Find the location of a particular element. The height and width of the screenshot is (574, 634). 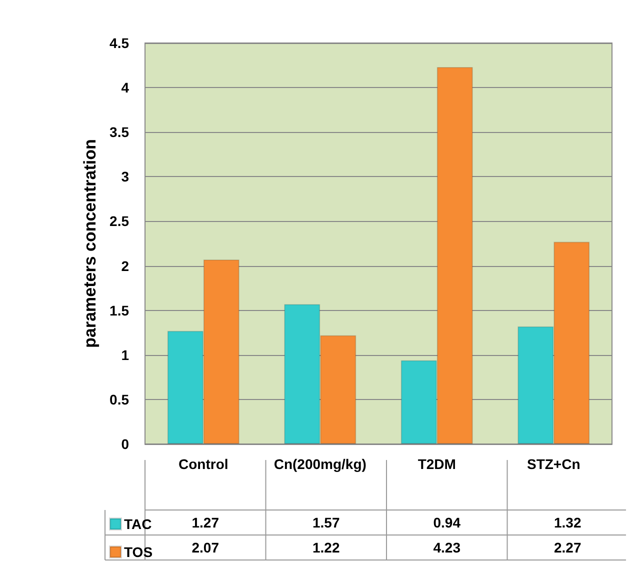

y-axis-title: parameters concentration is located at coordinates (90, 243).